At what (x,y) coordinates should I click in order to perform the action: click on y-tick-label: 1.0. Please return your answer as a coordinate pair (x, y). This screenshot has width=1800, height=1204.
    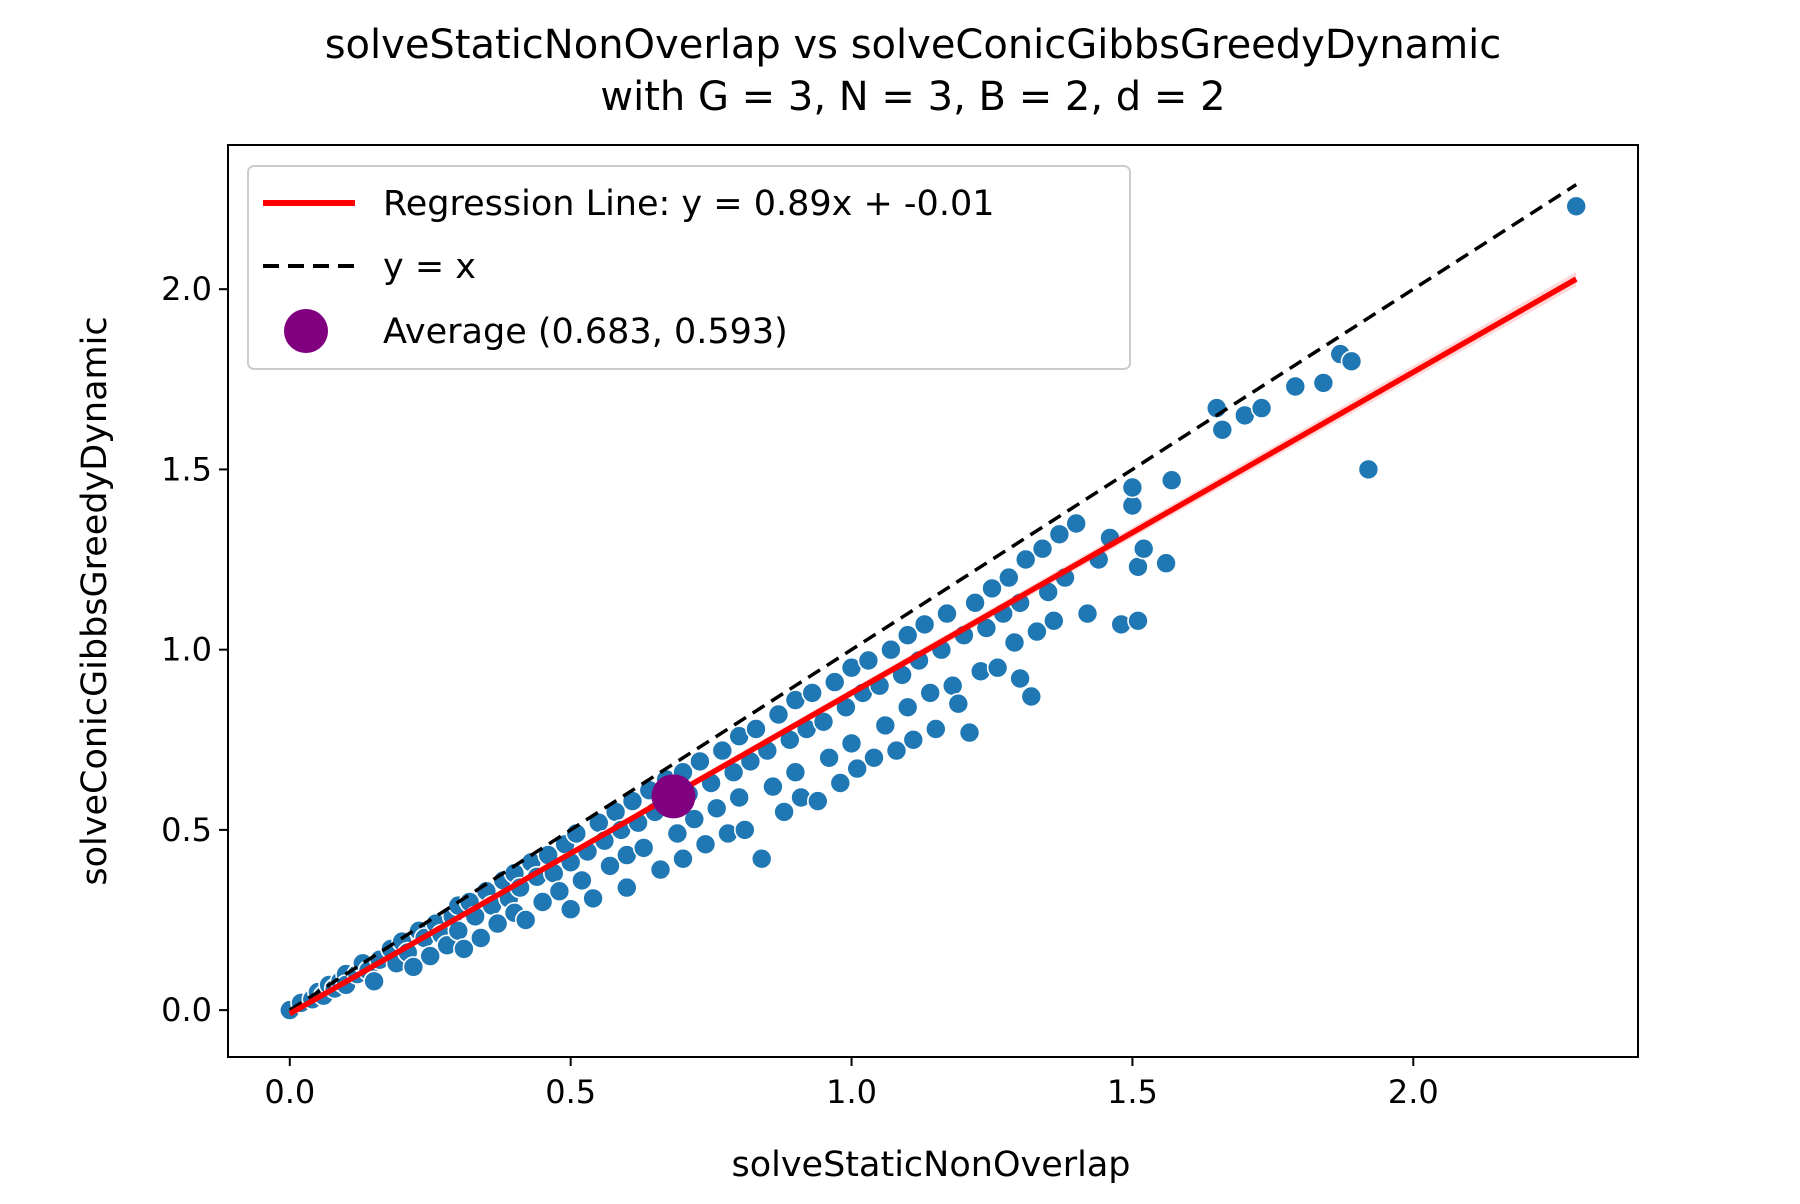
    Looking at the image, I should click on (186, 650).